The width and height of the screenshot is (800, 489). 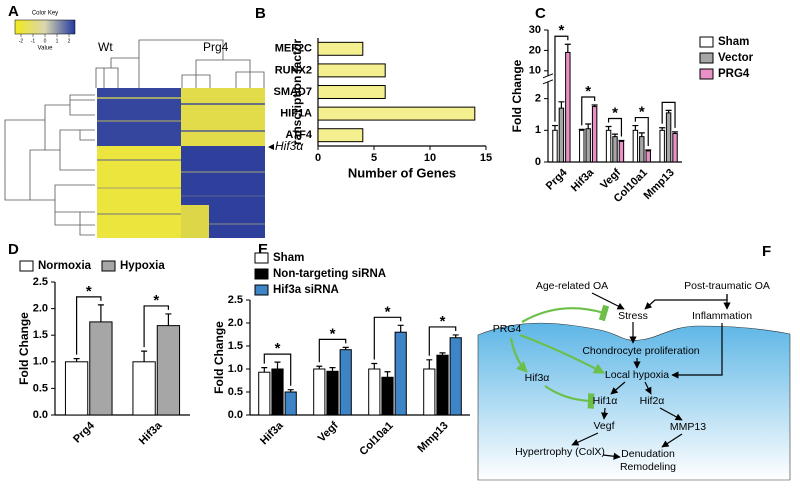 What do you see at coordinates (722, 316) in the screenshot?
I see `diagram-node: Inflammation` at bounding box center [722, 316].